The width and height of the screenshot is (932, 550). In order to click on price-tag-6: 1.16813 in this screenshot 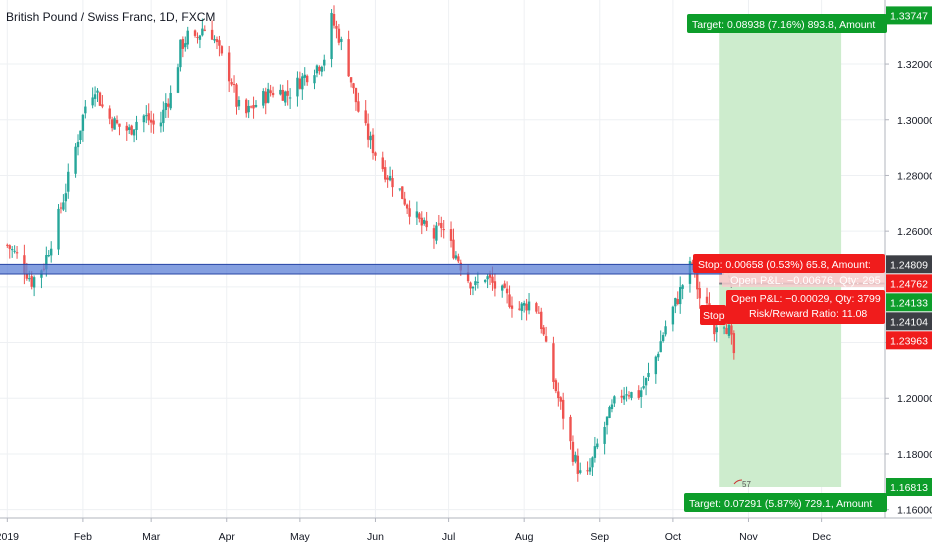, I will do `click(909, 487)`.